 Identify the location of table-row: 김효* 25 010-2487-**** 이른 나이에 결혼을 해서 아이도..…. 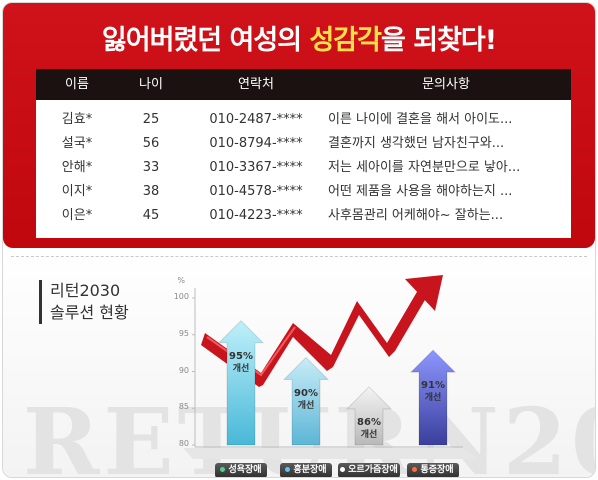
(303, 120).